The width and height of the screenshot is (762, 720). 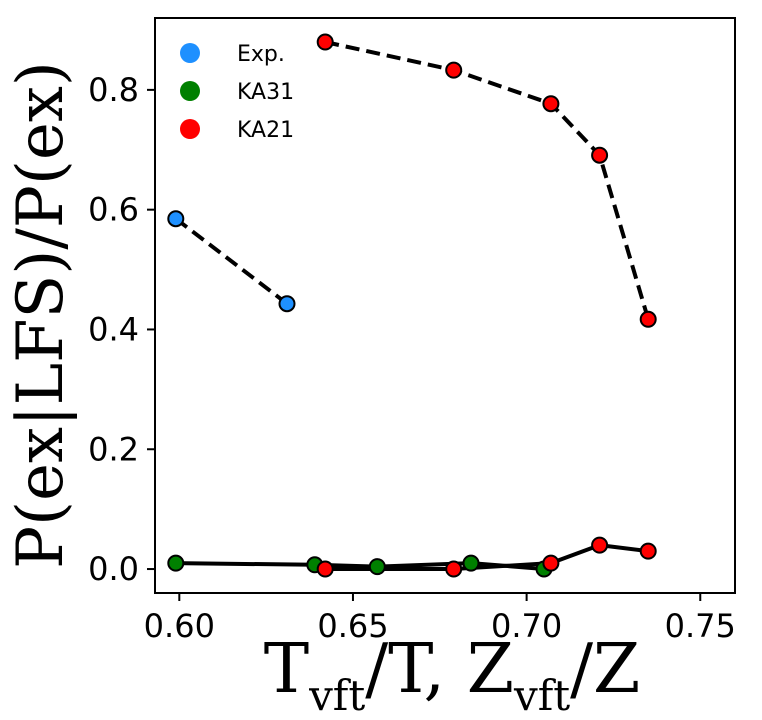 I want to click on legend-label: KA21, so click(x=265, y=130).